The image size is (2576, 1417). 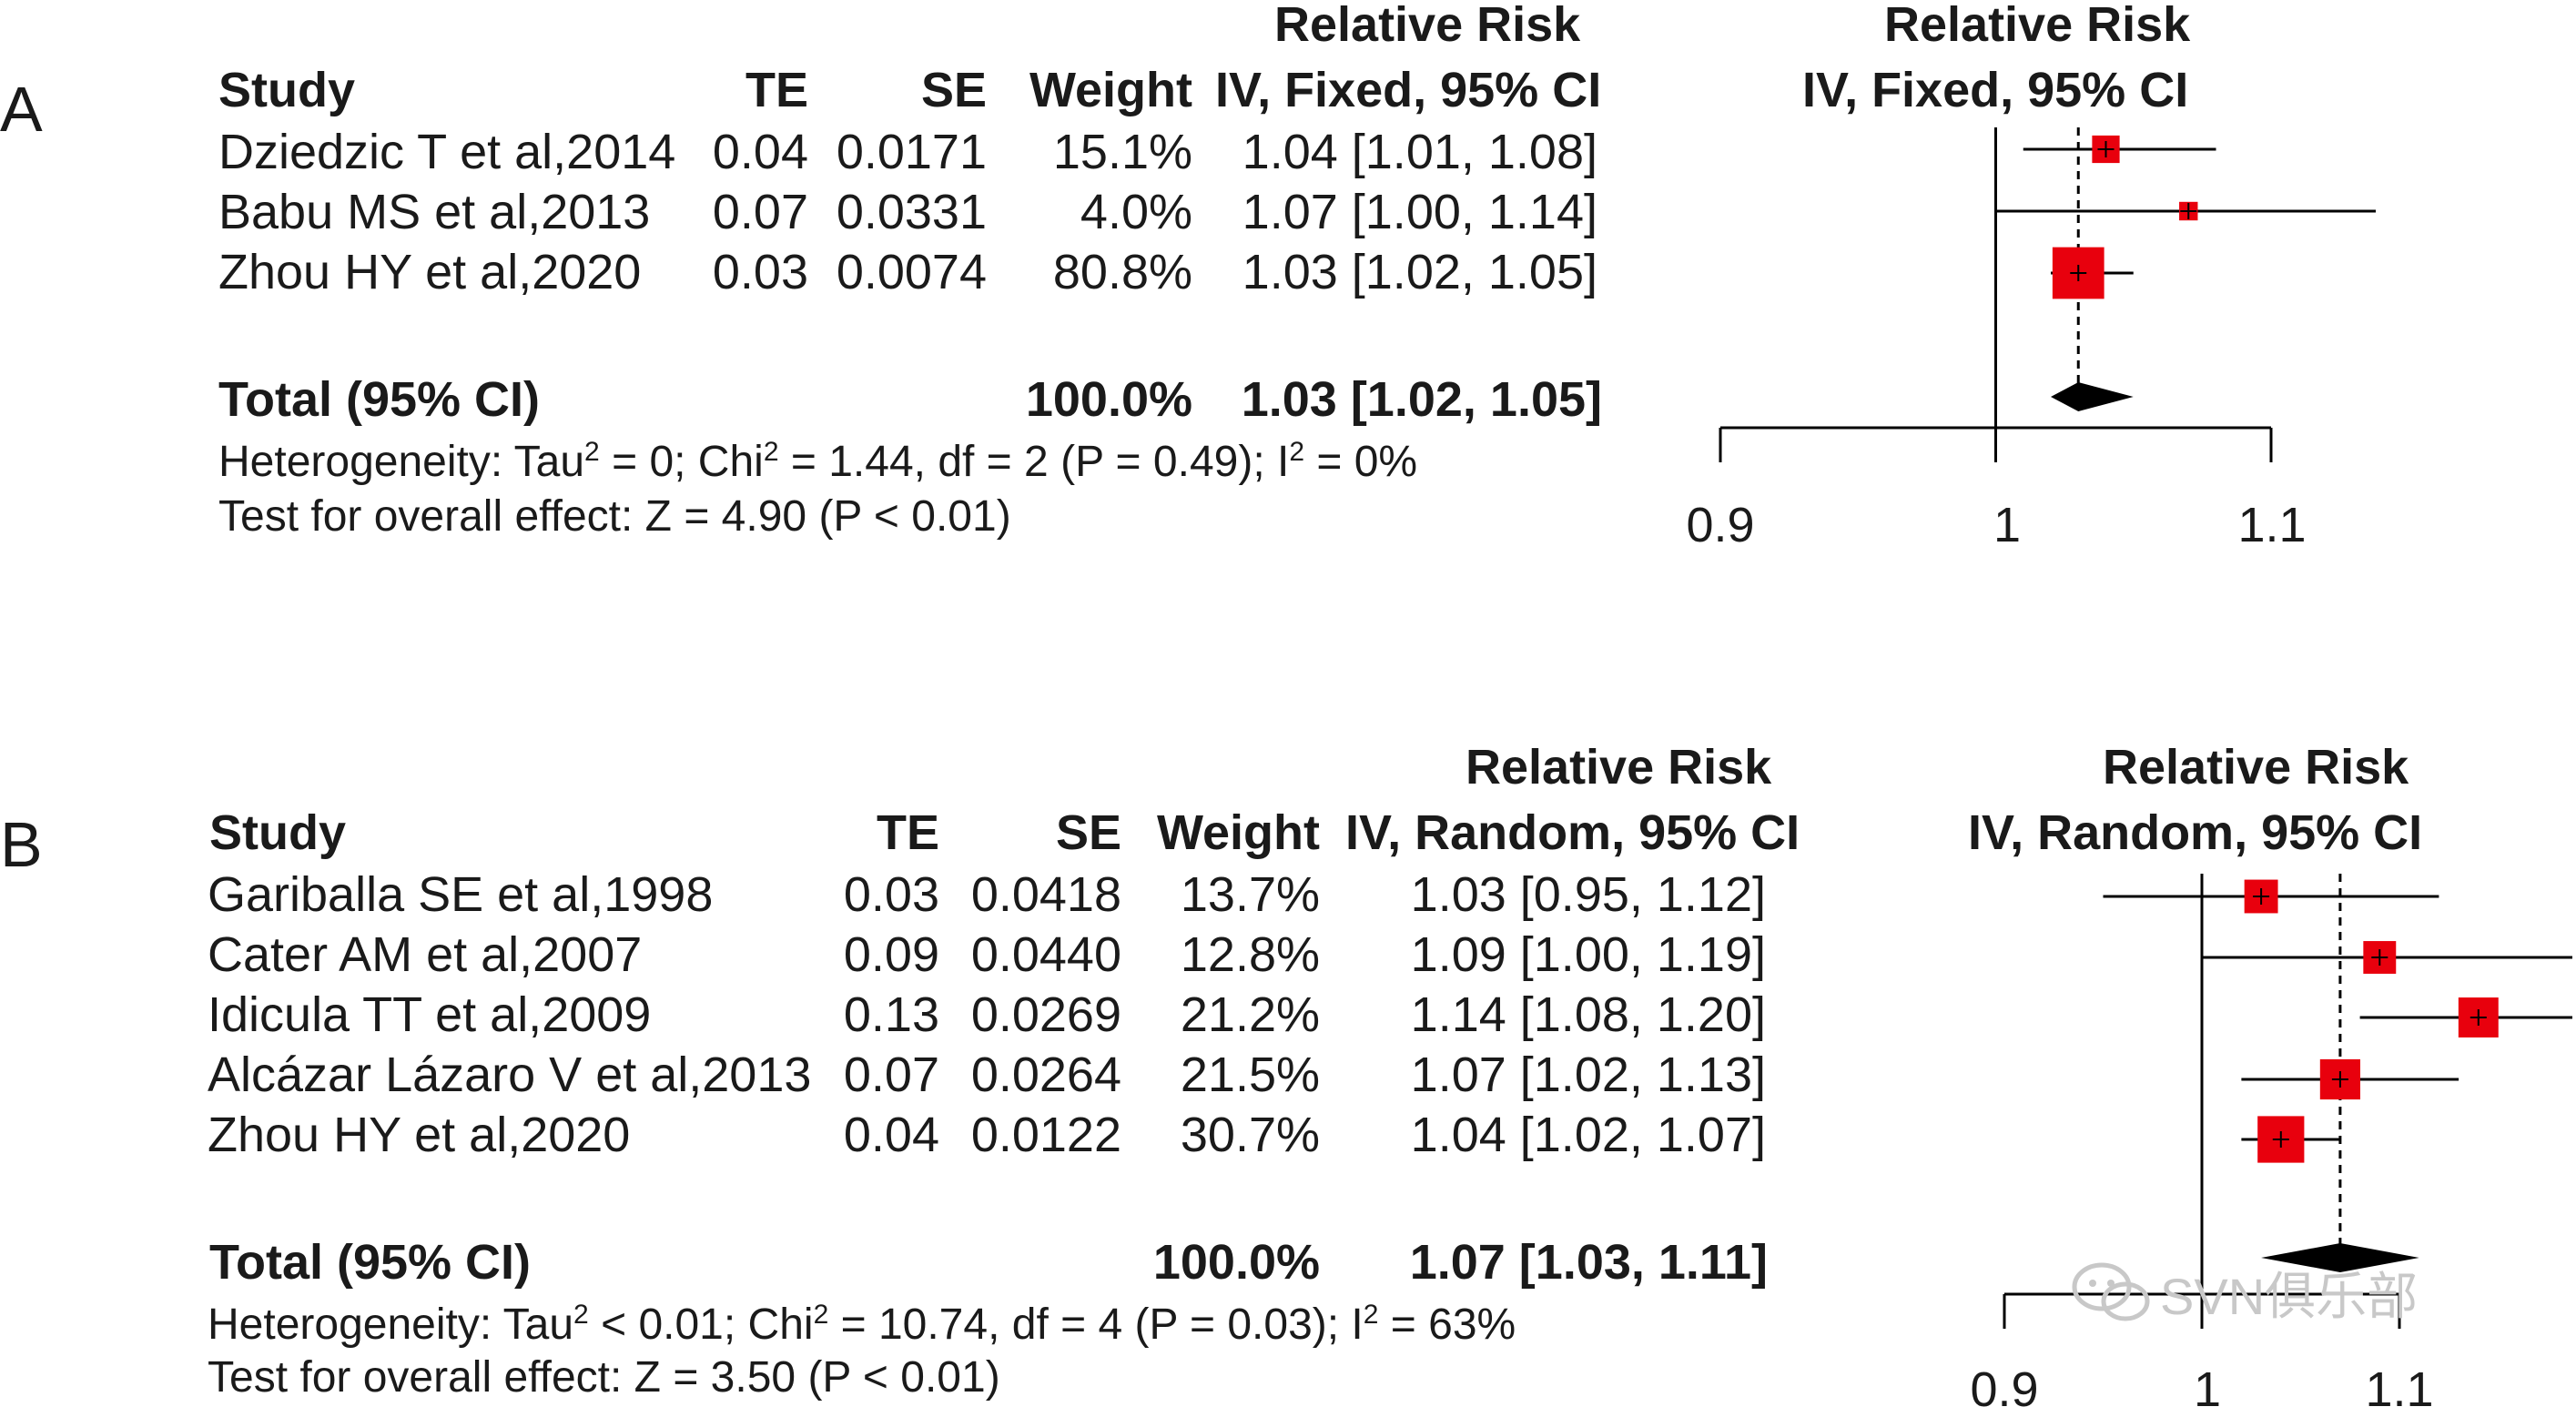 What do you see at coordinates (1408, 90) in the screenshot?
I see `ci-header-a: IV, Fixed, 95% CI` at bounding box center [1408, 90].